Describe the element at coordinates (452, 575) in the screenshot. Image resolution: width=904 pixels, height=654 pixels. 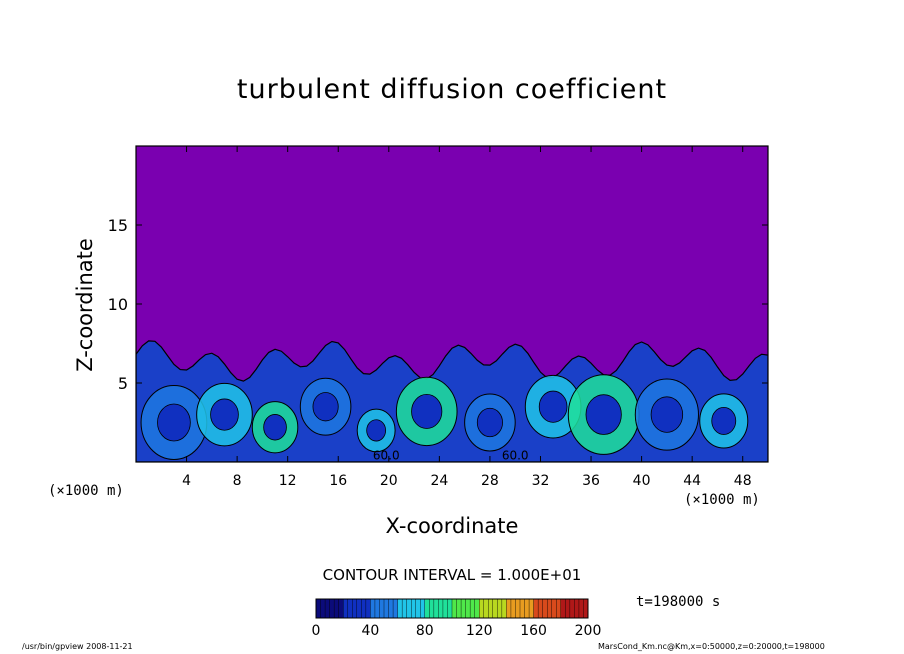
I see `contour-interval: CONTOUR INTERVAL = 1.000E+01` at that location.